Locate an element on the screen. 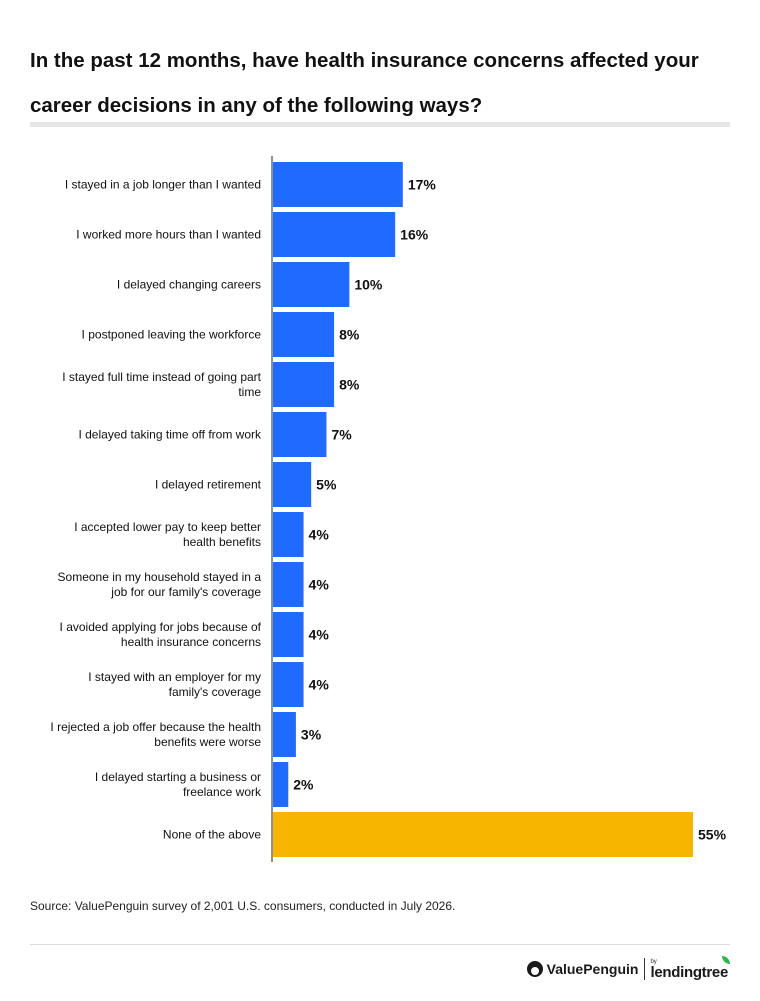 The image size is (760, 1001). brand-logos: ValuePenguin by lendingtree is located at coordinates (628, 968).